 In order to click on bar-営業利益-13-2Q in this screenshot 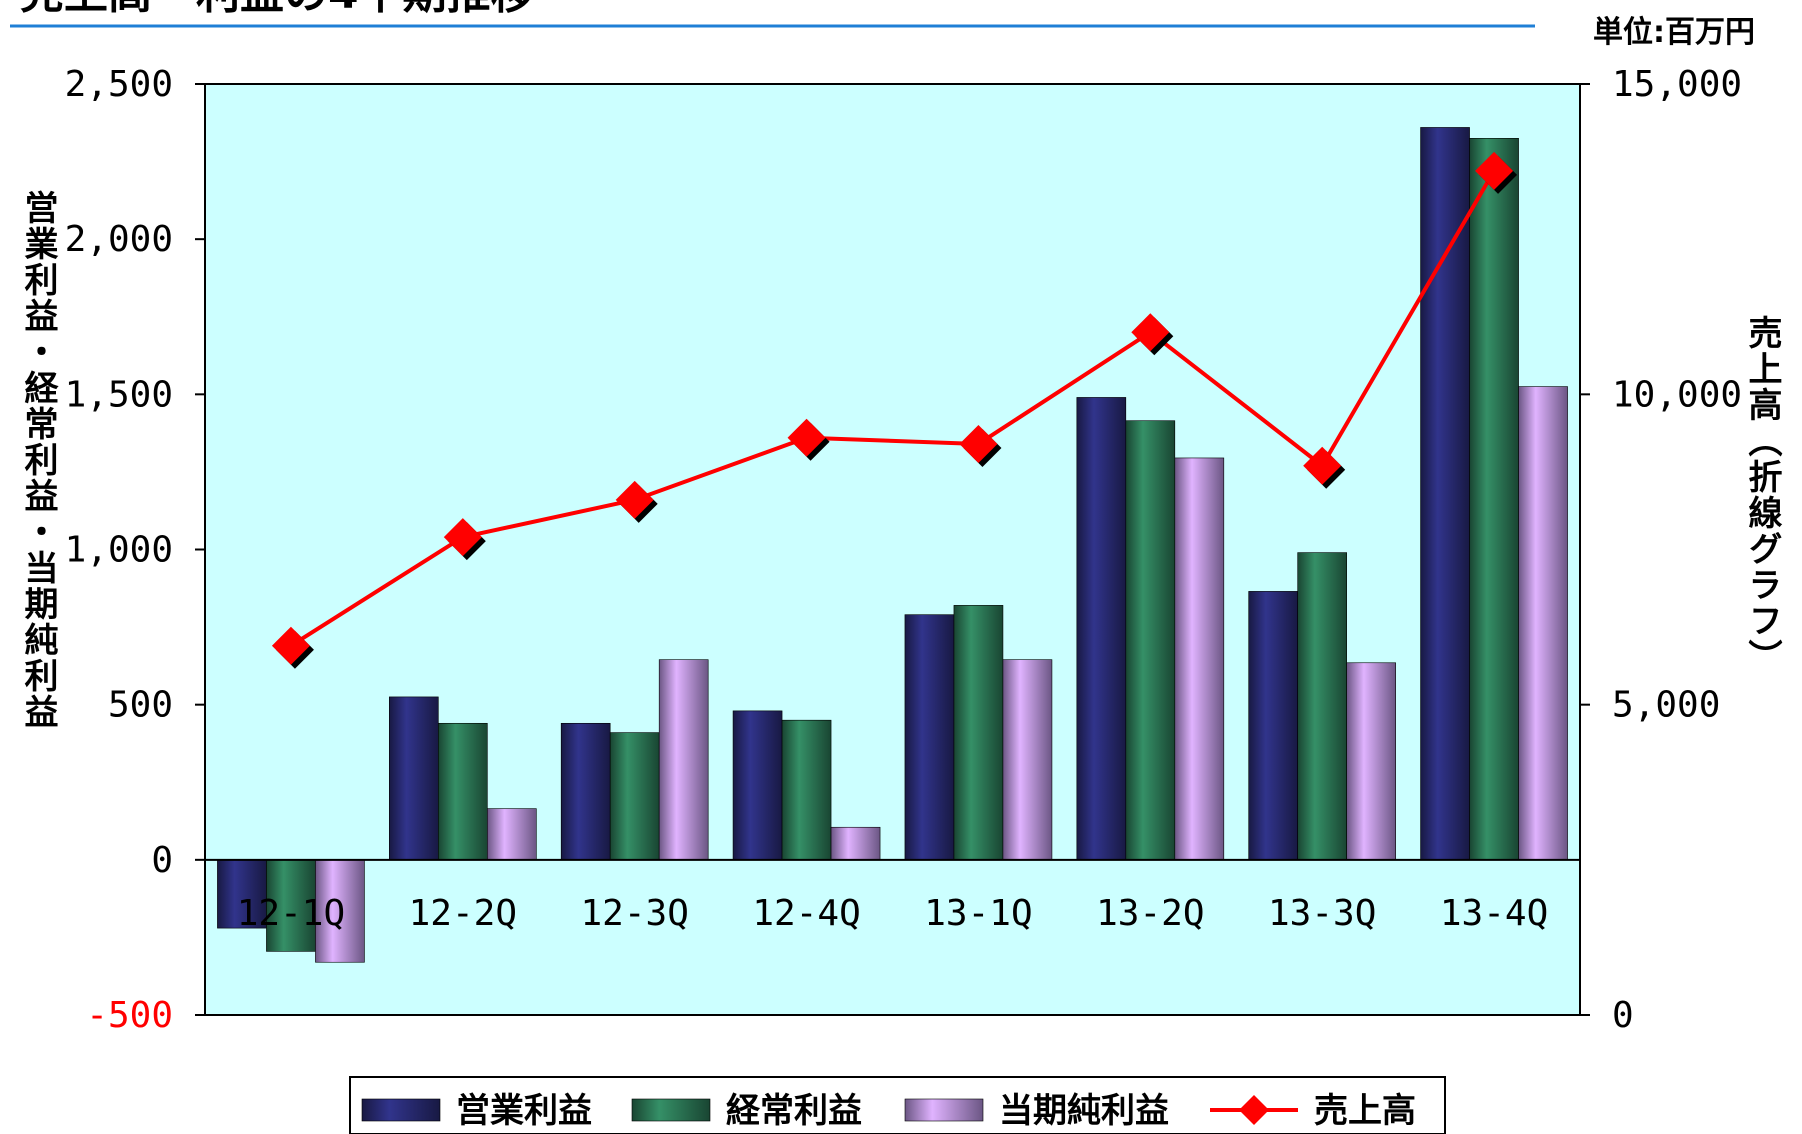, I will do `click(1101, 629)`.